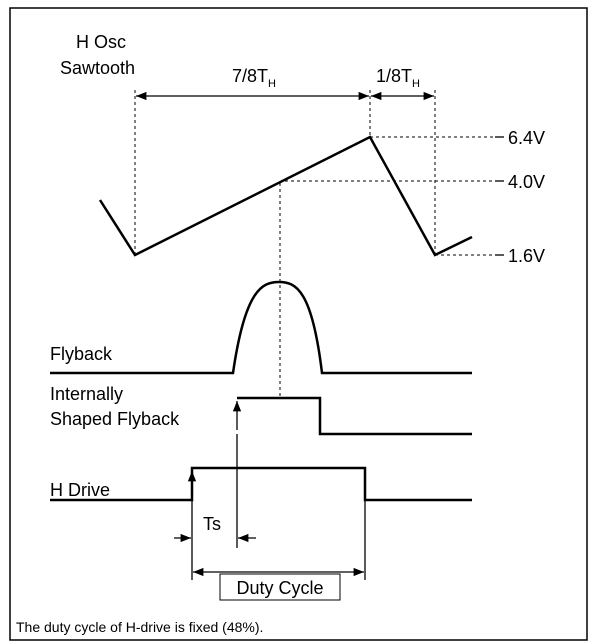 Image resolution: width=597 pixels, height=642 pixels. What do you see at coordinates (81, 354) in the screenshot?
I see `label: Flyback` at bounding box center [81, 354].